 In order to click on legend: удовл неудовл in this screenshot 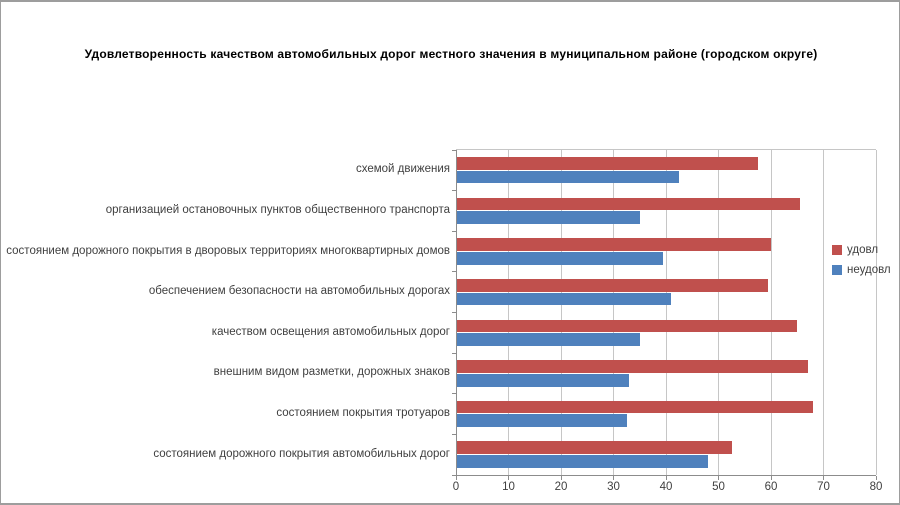, I will do `click(861, 260)`.